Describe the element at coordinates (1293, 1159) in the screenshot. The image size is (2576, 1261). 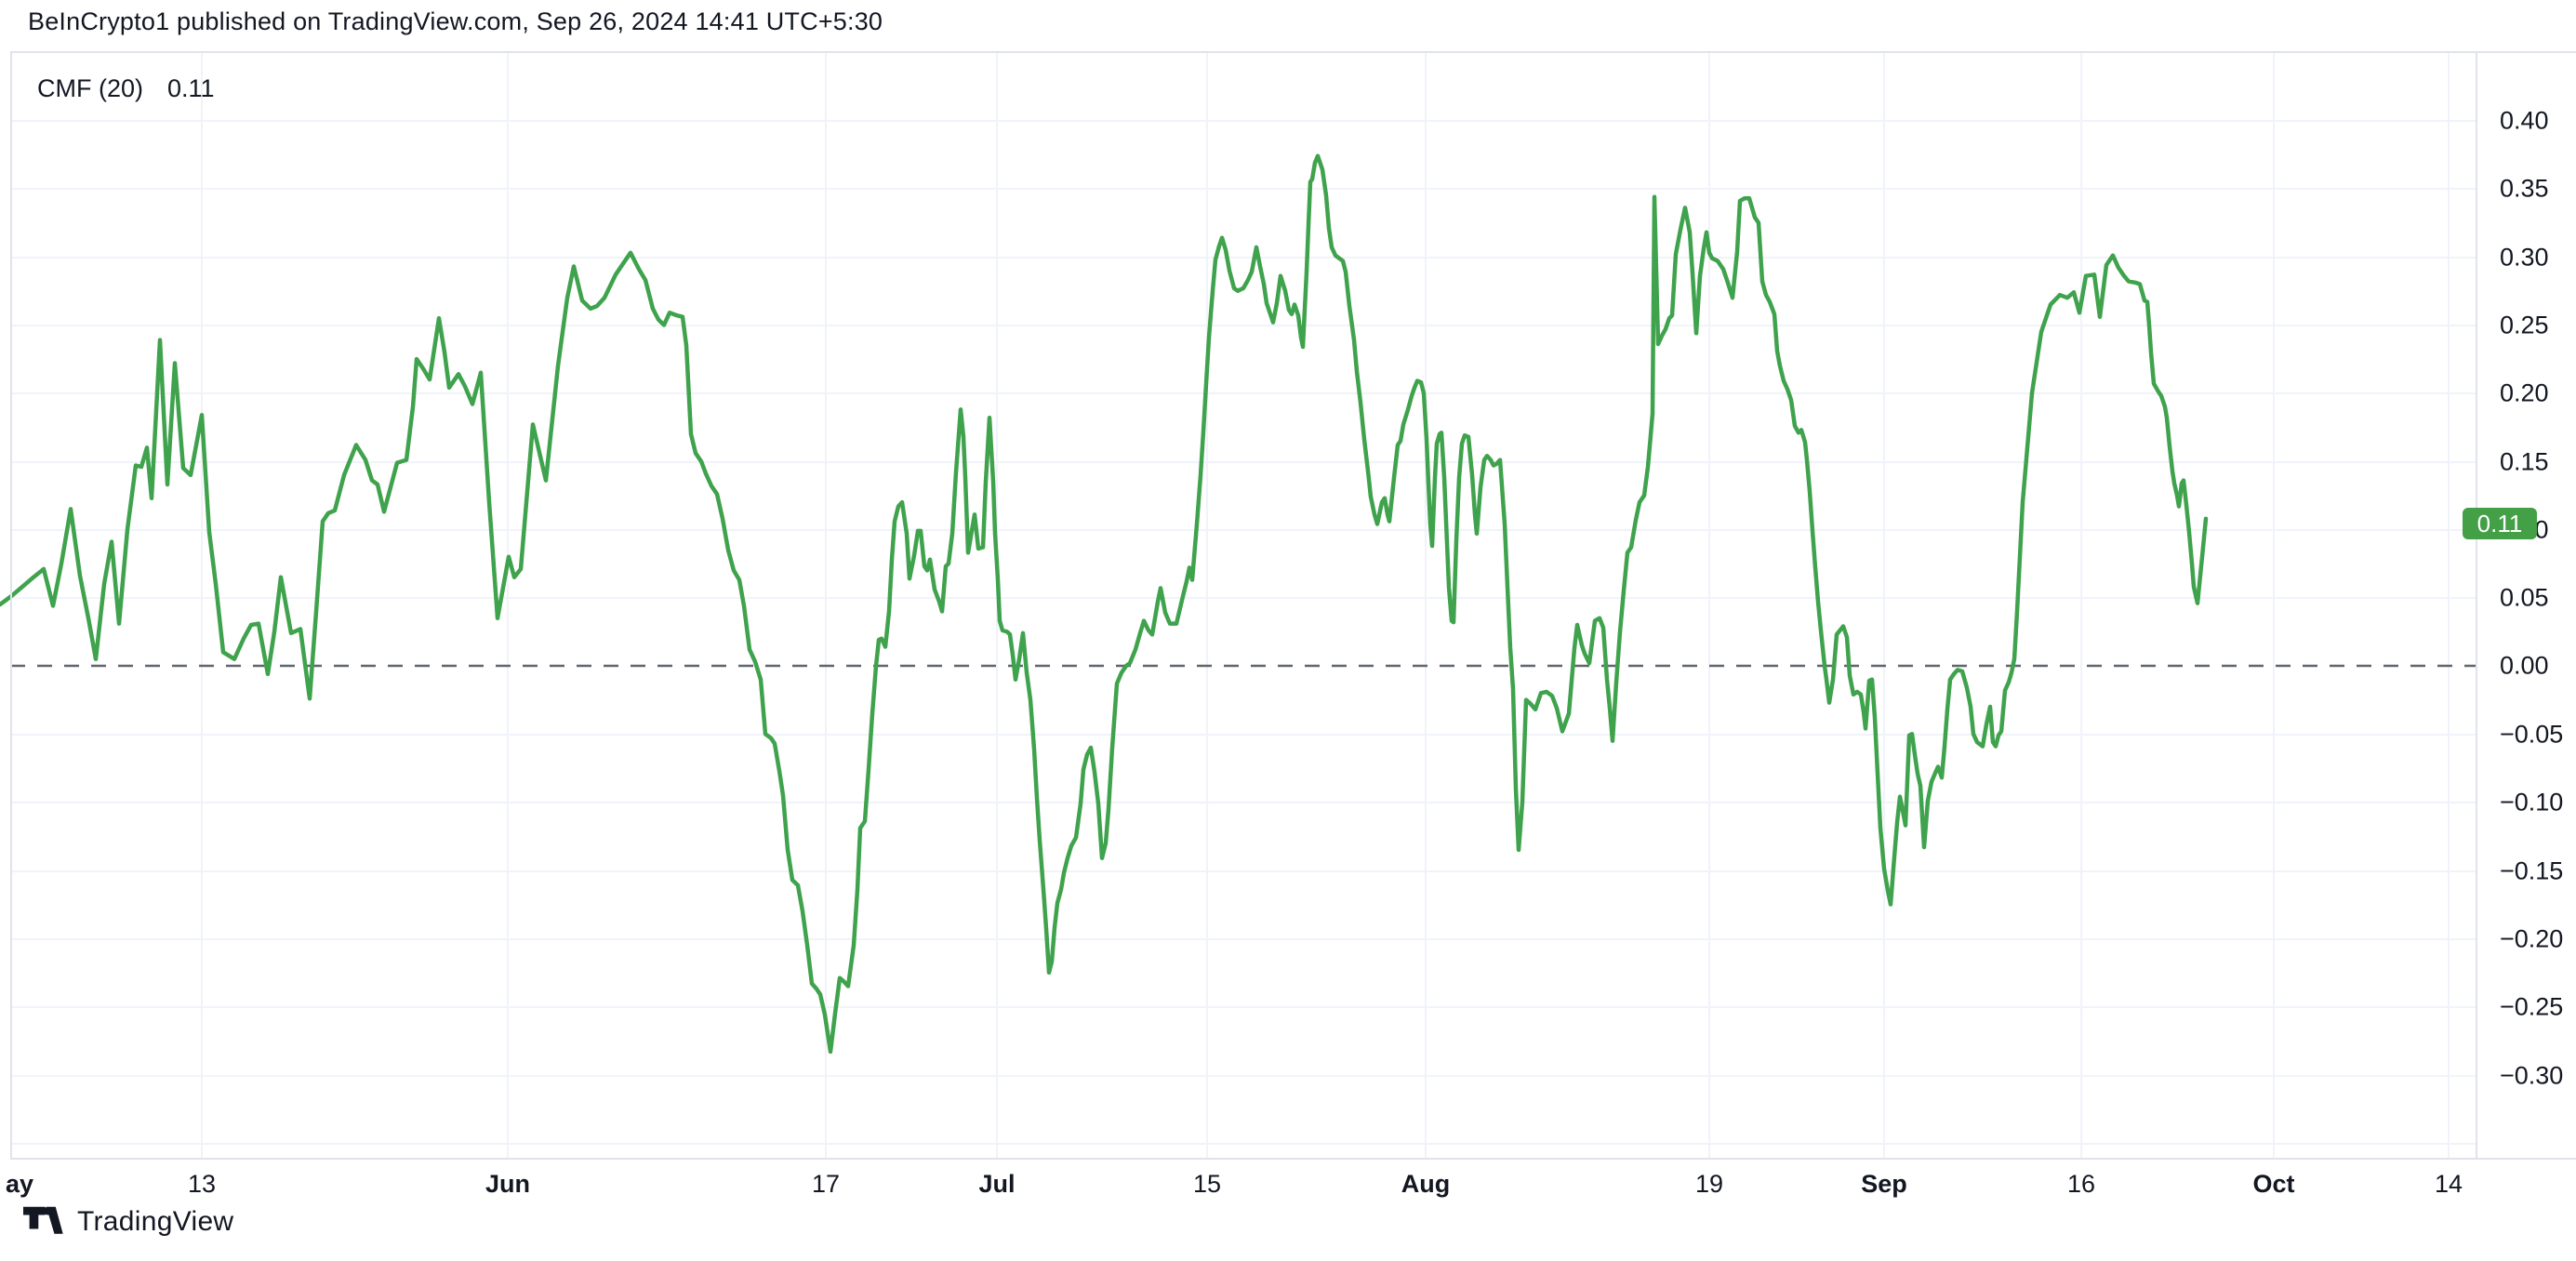
I see `pane-border-bottom` at that location.